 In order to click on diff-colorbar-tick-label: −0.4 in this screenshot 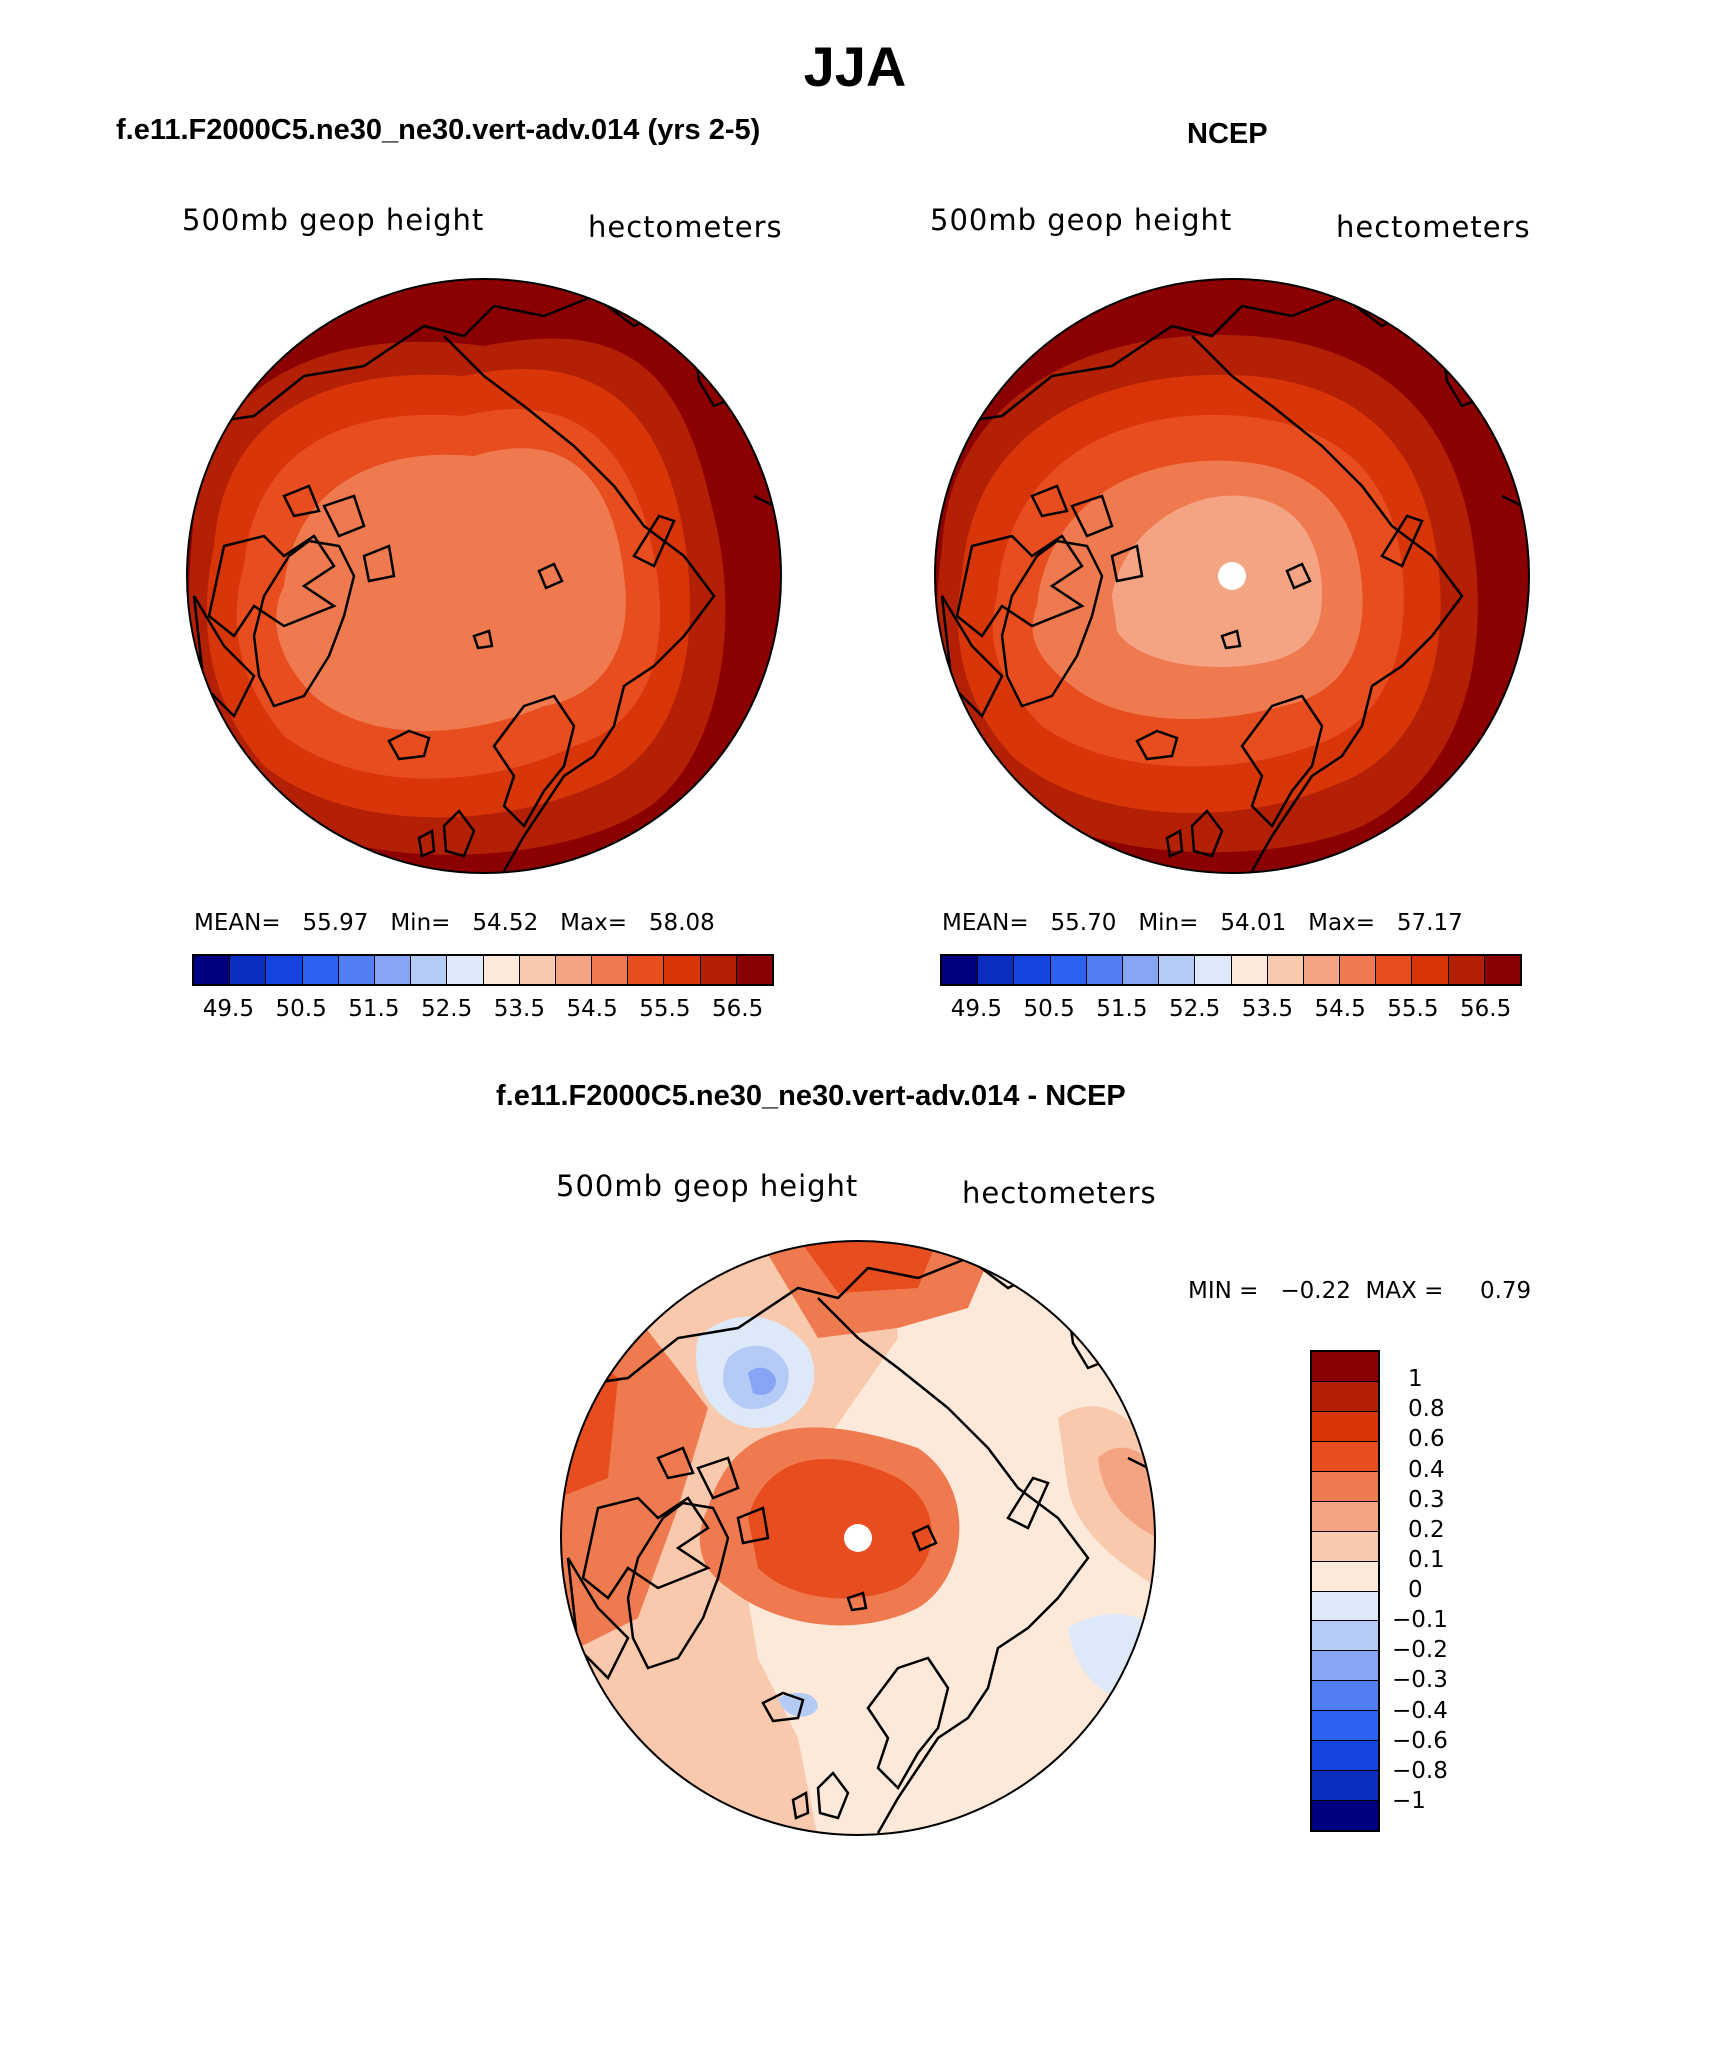, I will do `click(1420, 1710)`.